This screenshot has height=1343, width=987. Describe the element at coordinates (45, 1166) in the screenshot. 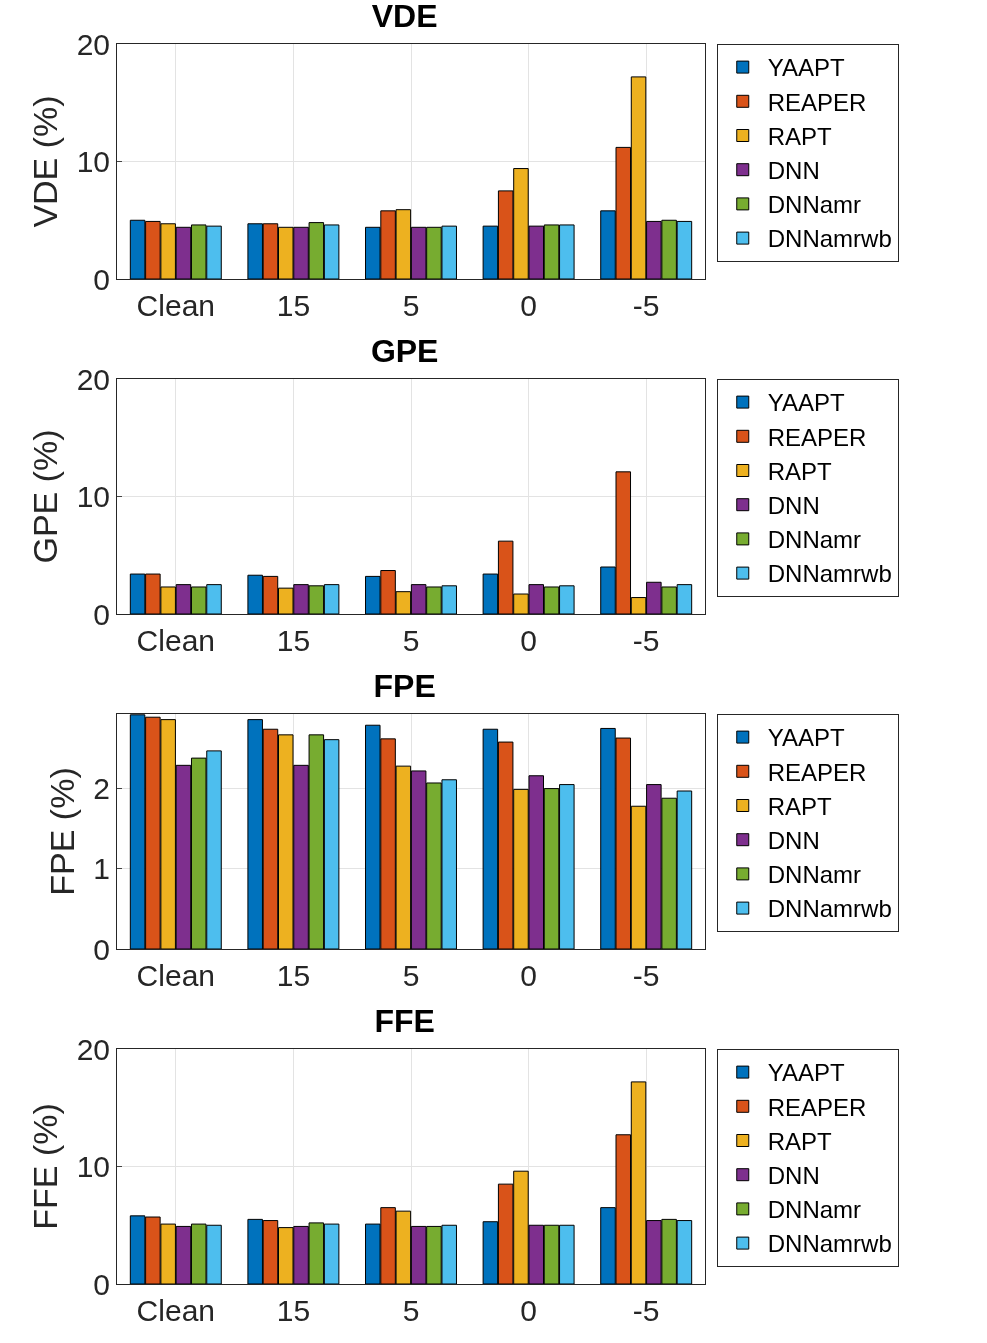

I see `y-axis-title: FFE (%)` at that location.